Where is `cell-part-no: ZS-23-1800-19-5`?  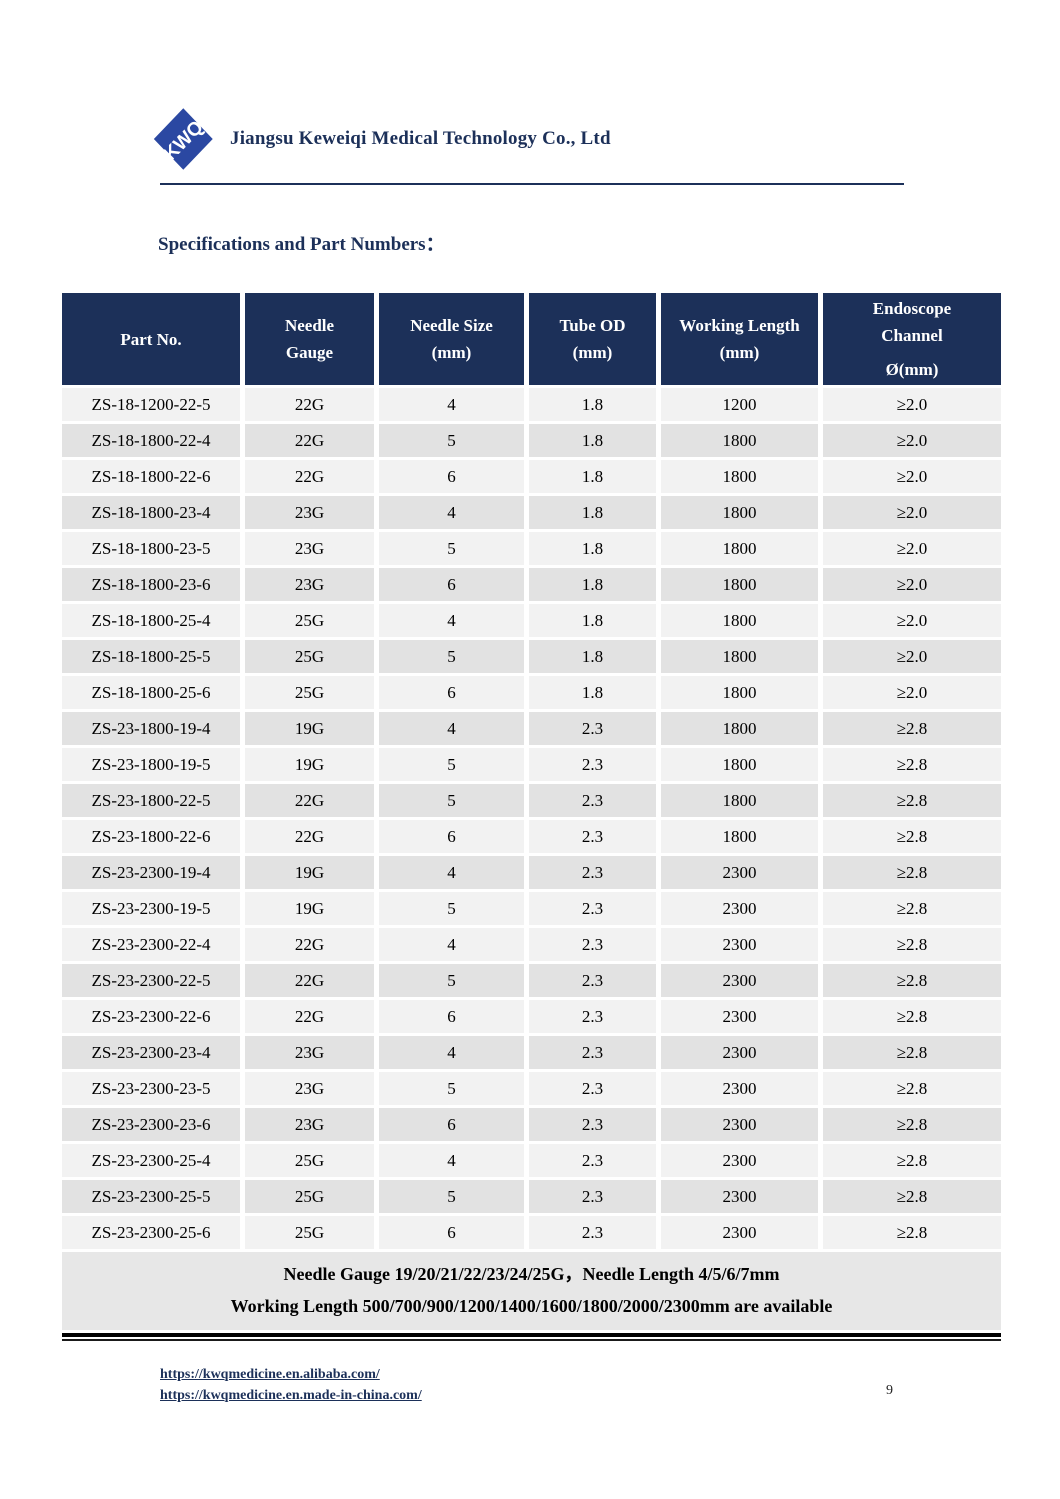
cell-part-no: ZS-23-1800-19-5 is located at coordinates (151, 764).